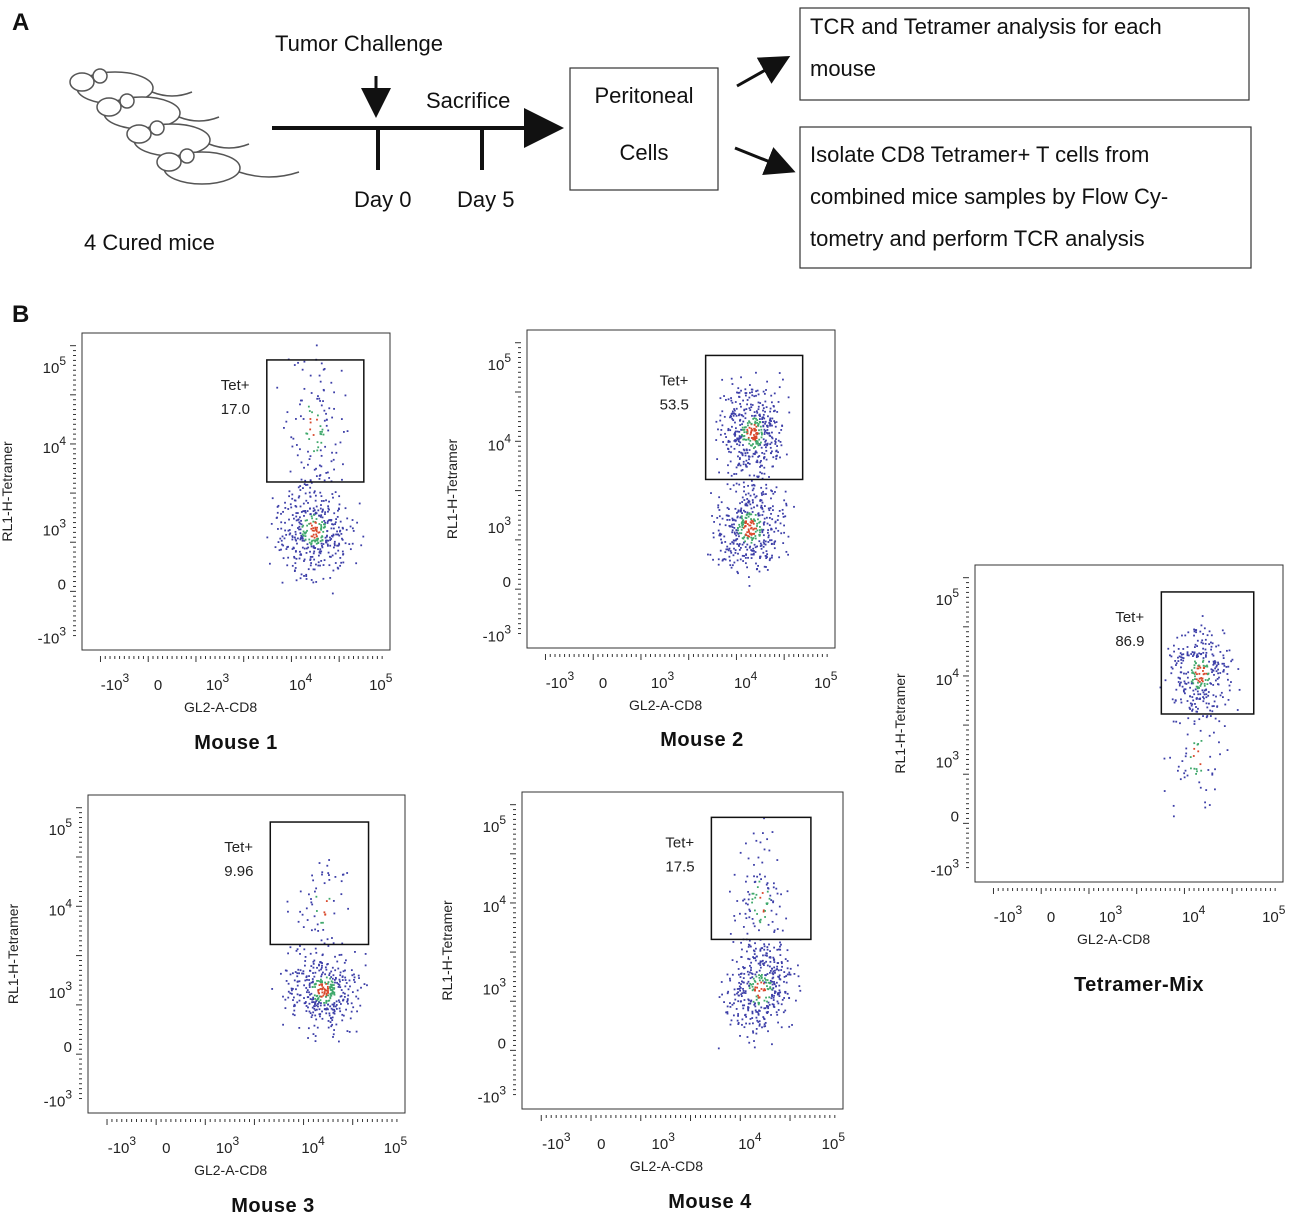 This screenshot has height=1219, width=1299. What do you see at coordinates (452, 488) in the screenshot?
I see `y-axis-label: RL1-H-Tetramer` at bounding box center [452, 488].